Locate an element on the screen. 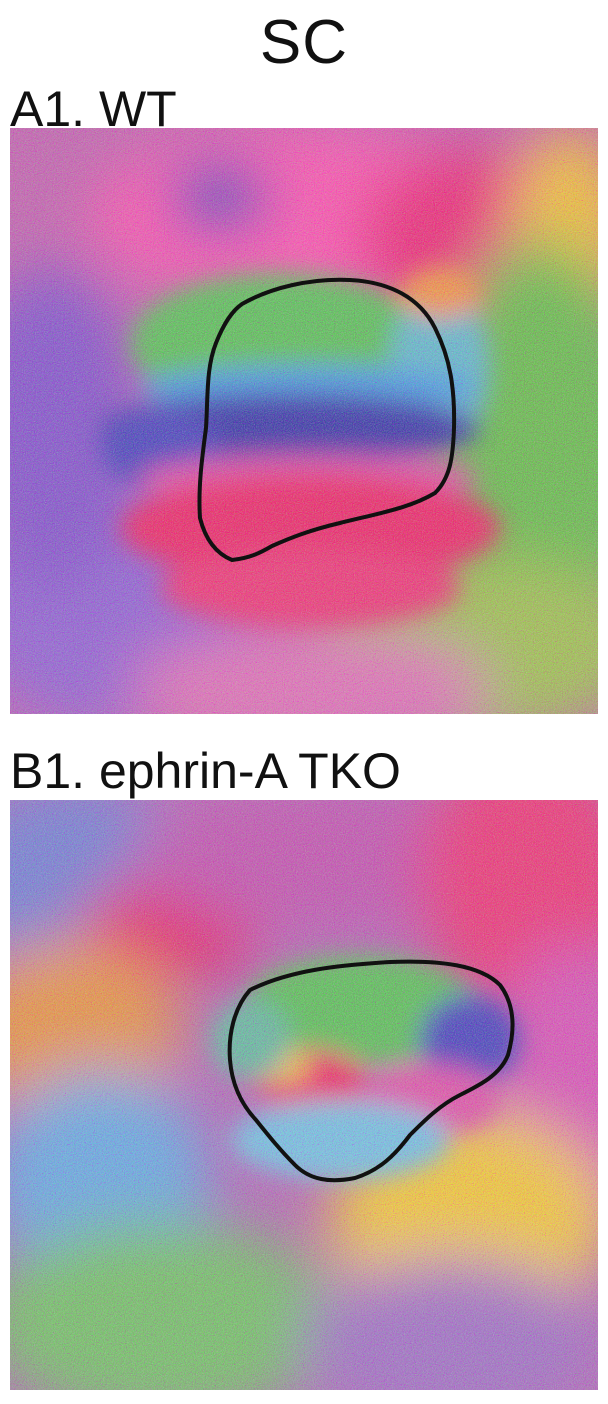 Image resolution: width=608 pixels, height=1404 pixels. panel-a1-roi-outline is located at coordinates (327, 419).